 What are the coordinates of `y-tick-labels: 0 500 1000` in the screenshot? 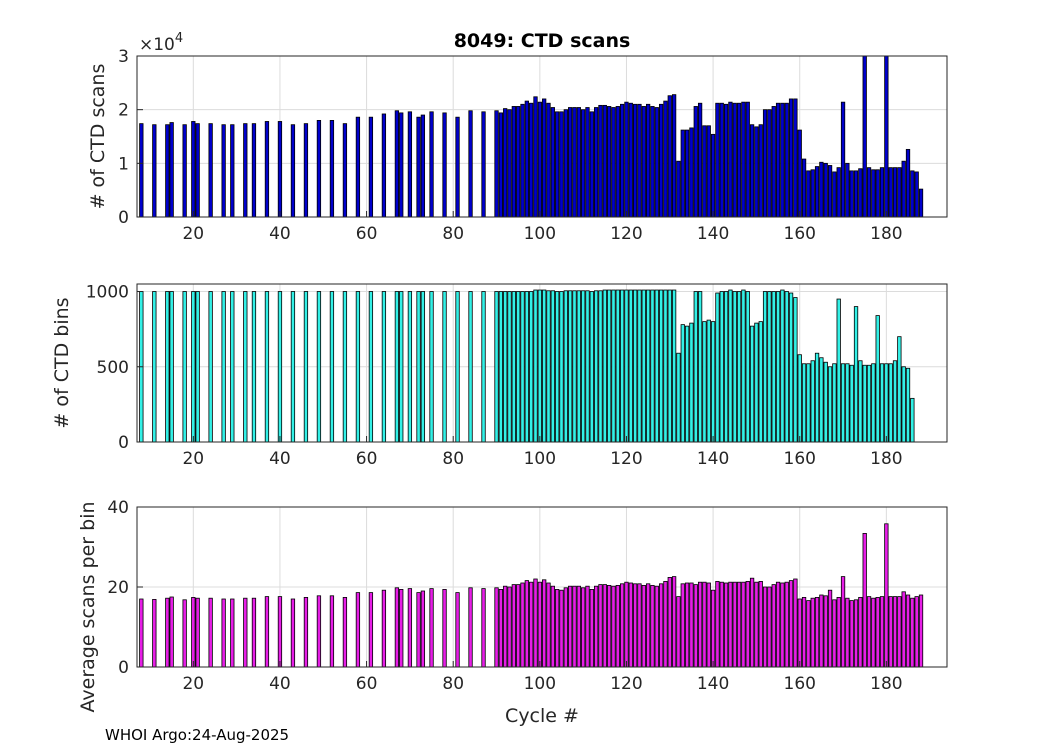 It's located at (114, 368).